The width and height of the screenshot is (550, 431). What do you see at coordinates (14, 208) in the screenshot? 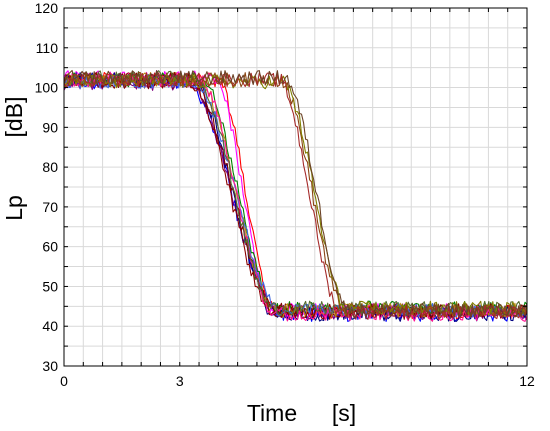
I see `y-axis-label: Lp` at bounding box center [14, 208].